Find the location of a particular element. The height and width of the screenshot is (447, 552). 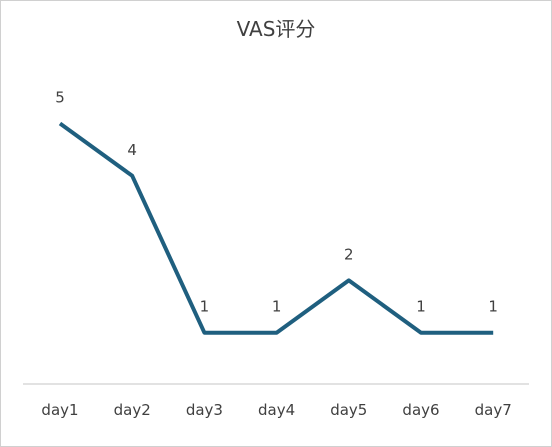

data-label-day3: 1 is located at coordinates (205, 307).